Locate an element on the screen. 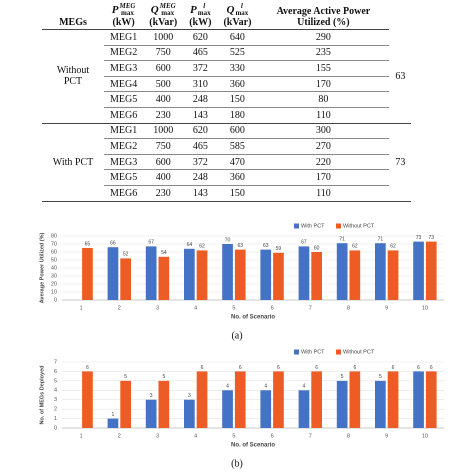 This screenshot has width=474, height=474. table-row: MEG5 400 248 360 170 is located at coordinates (226, 177).